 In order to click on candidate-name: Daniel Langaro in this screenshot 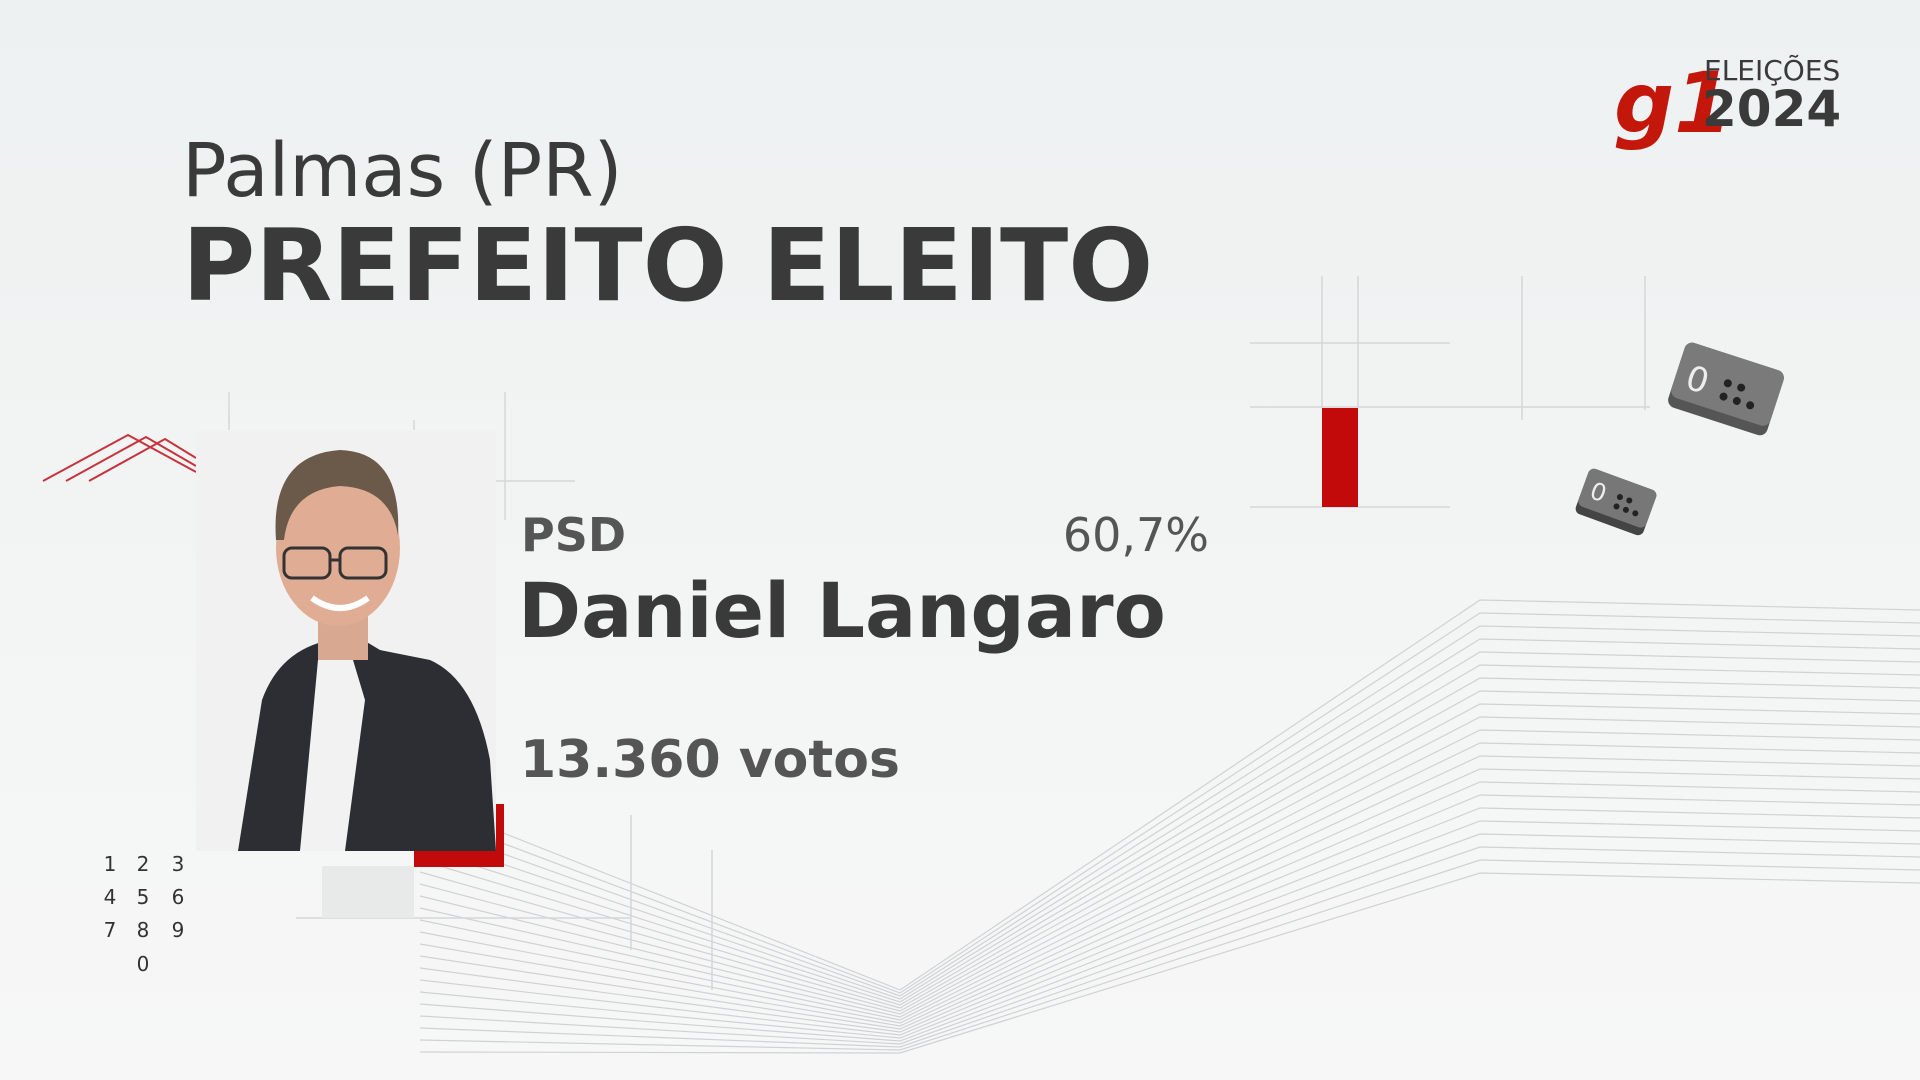, I will do `click(842, 610)`.